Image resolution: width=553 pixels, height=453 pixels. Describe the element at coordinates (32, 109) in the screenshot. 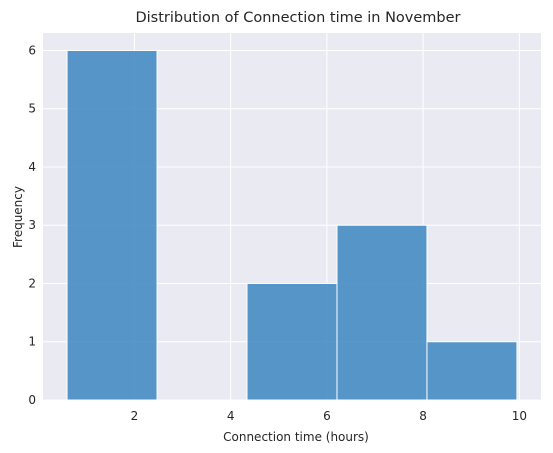

I see `y-tick-label: 5` at that location.